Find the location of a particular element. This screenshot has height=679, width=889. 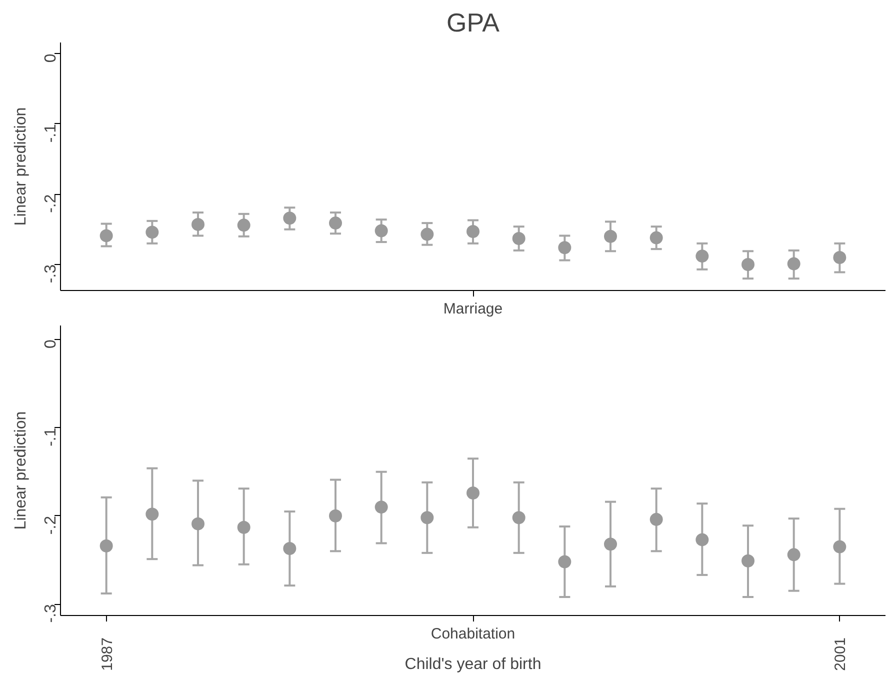

x-axis-title: Child's year of birth is located at coordinates (473, 664).